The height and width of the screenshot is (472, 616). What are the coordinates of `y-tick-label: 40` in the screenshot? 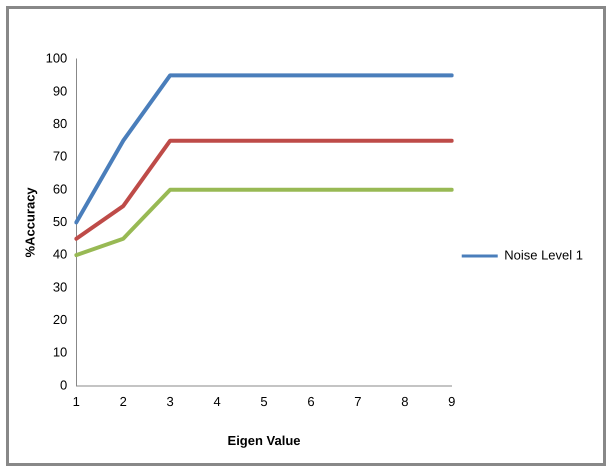 It's located at (60, 254).